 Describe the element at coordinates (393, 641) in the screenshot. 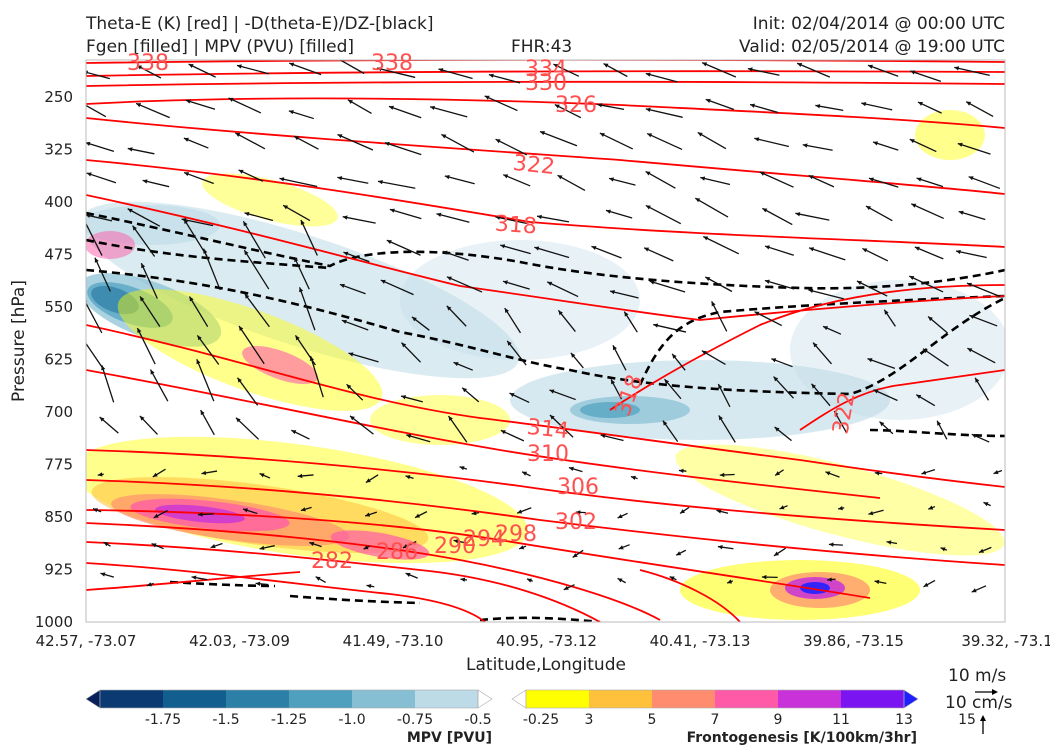

I see `x-tick-label: 41.49, -73.10` at that location.